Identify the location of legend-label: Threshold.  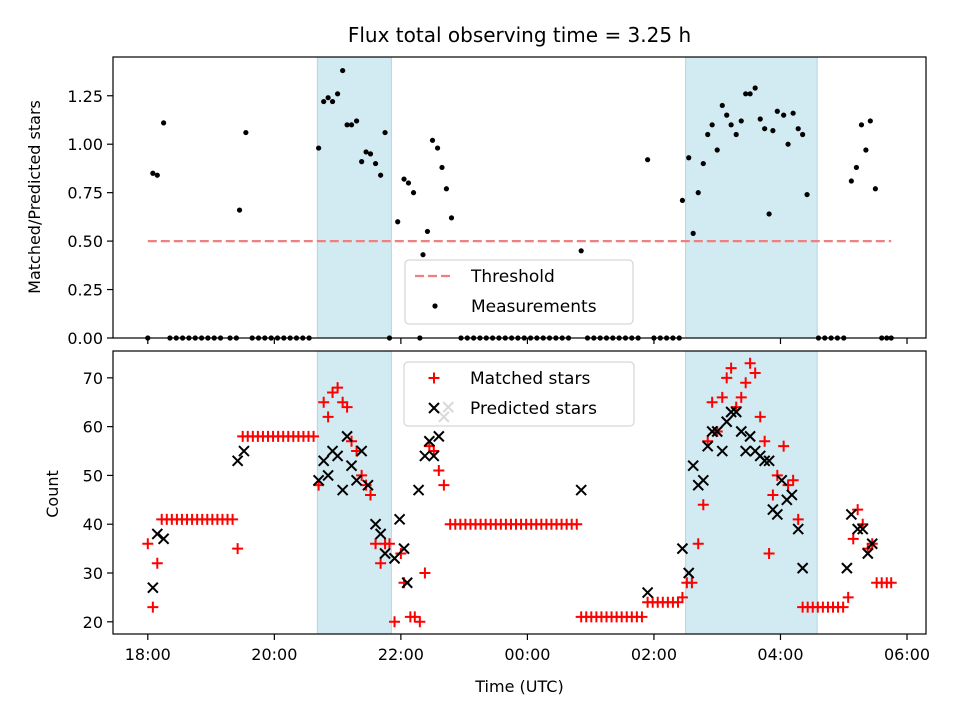
(512, 277).